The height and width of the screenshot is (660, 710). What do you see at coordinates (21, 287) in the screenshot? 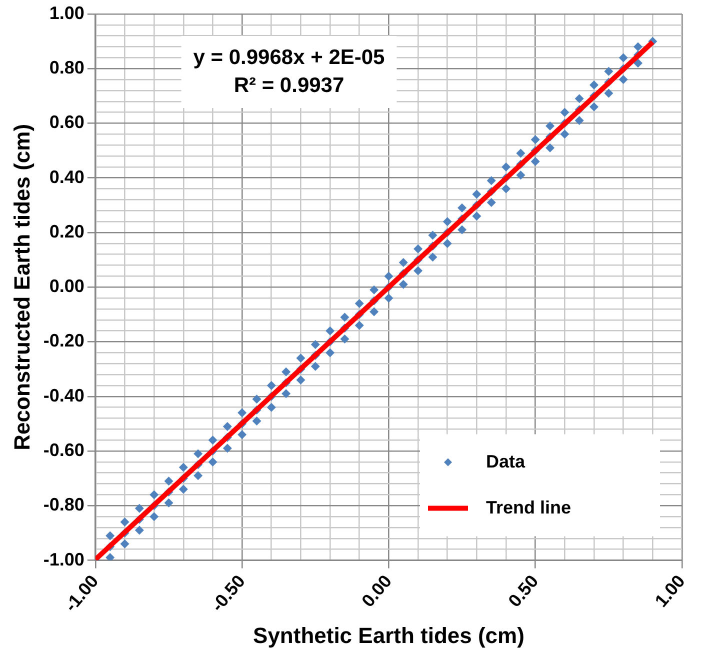
I see `y-axis-title: Reconstructed Earth tides (cm)` at bounding box center [21, 287].